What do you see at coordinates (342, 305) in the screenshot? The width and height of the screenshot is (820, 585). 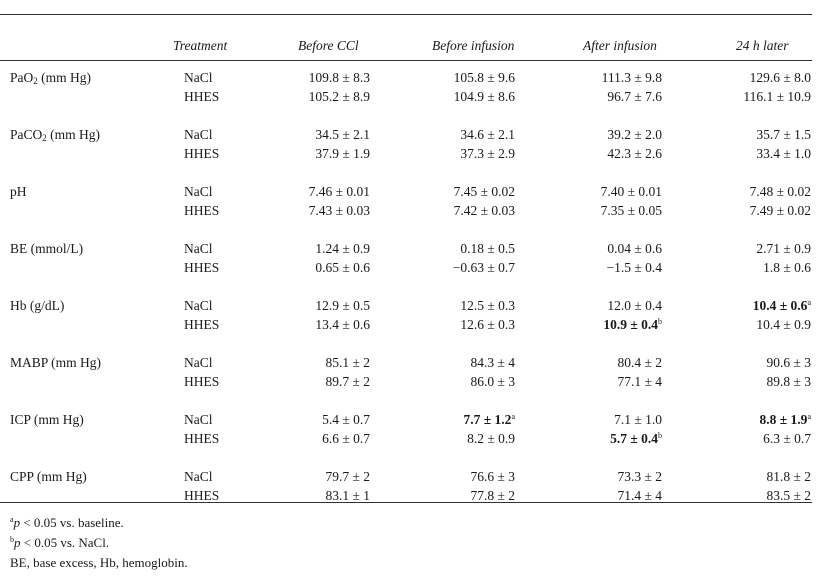 I see `value-cell: 12.9 ± 0.5` at bounding box center [342, 305].